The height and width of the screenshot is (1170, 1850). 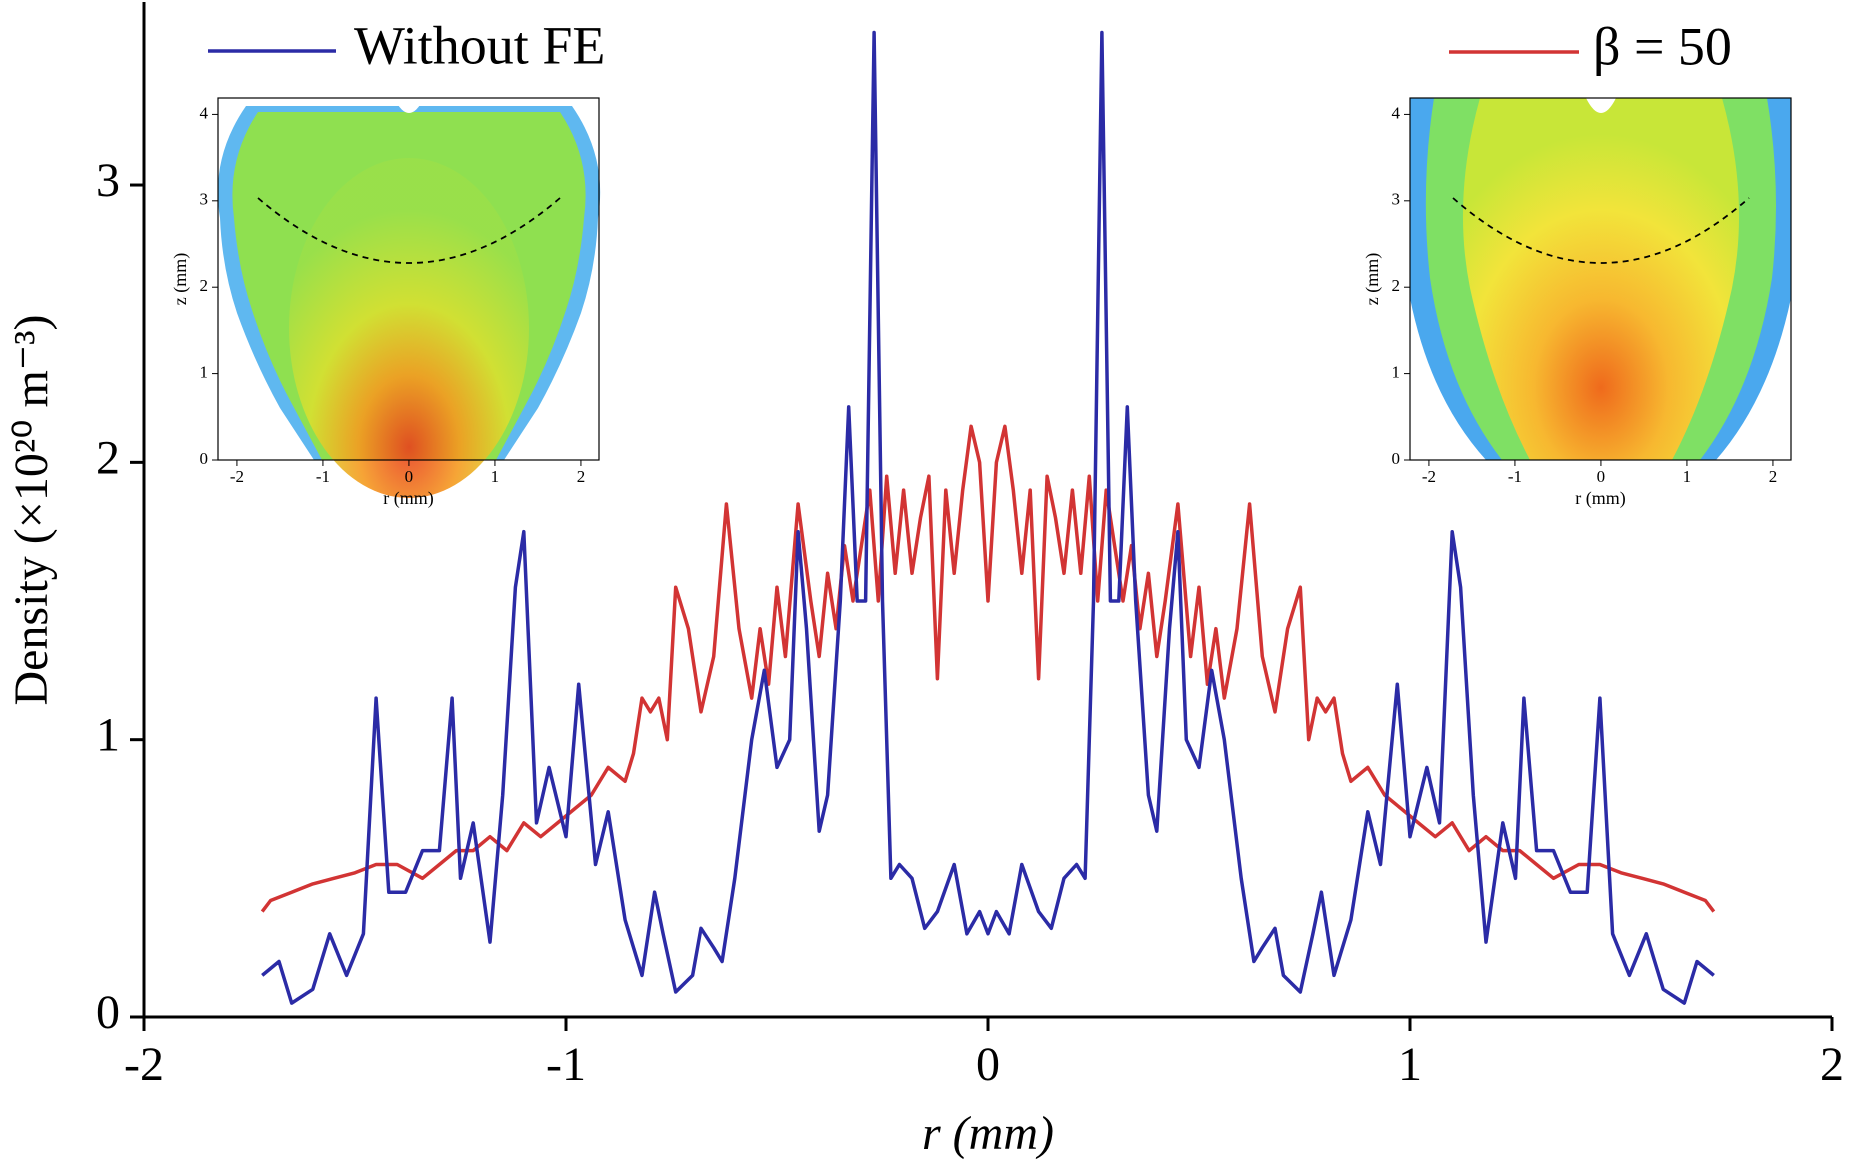 I want to click on legend-label: Without FE, so click(x=479, y=45).